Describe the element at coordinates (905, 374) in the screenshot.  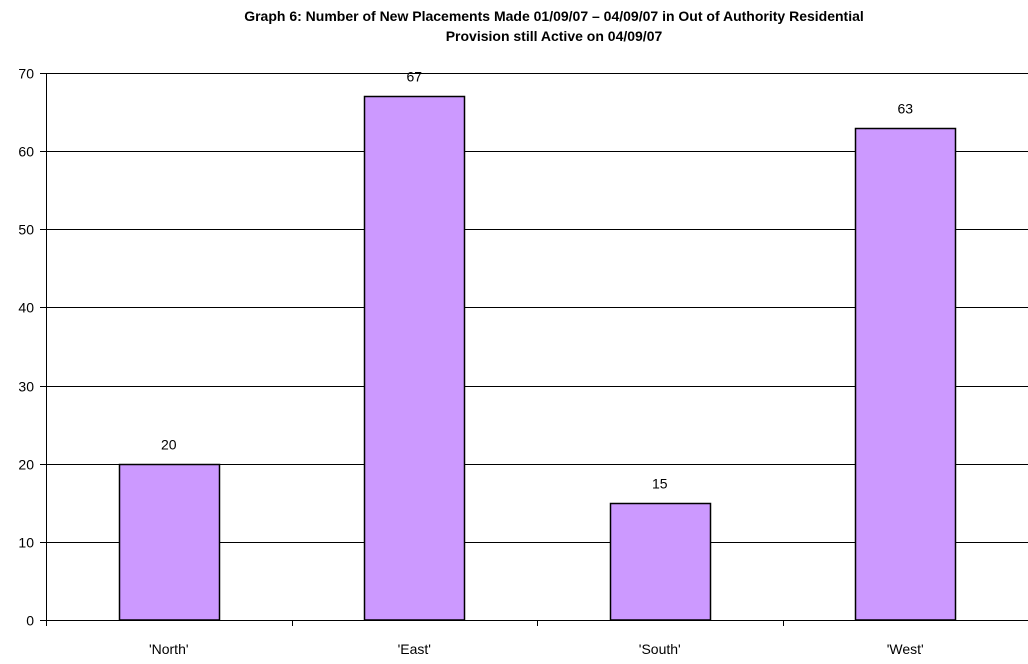
I see `bar-west` at that location.